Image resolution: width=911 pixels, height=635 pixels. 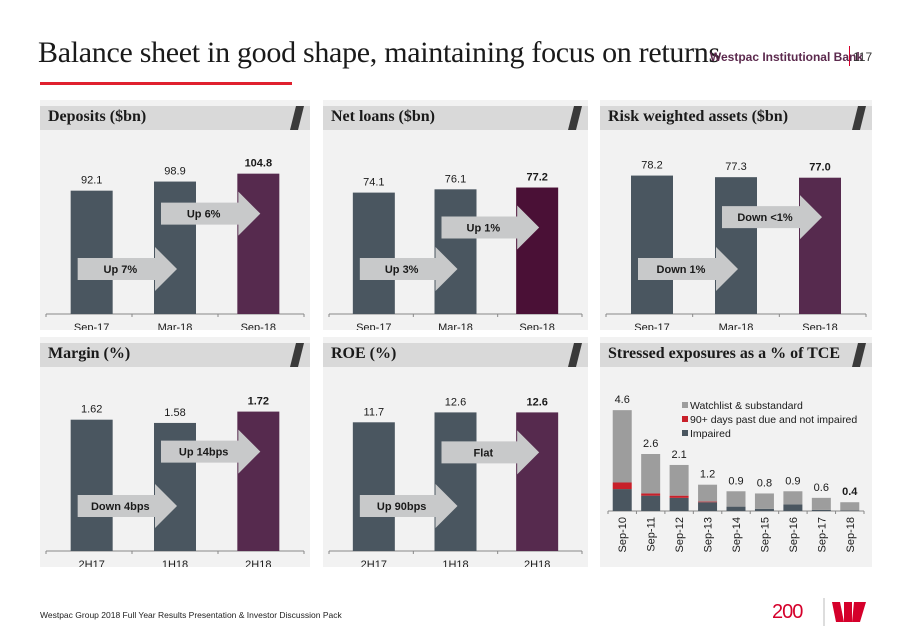 I want to click on legend-label: Watchlist & substandard, so click(x=746, y=406).